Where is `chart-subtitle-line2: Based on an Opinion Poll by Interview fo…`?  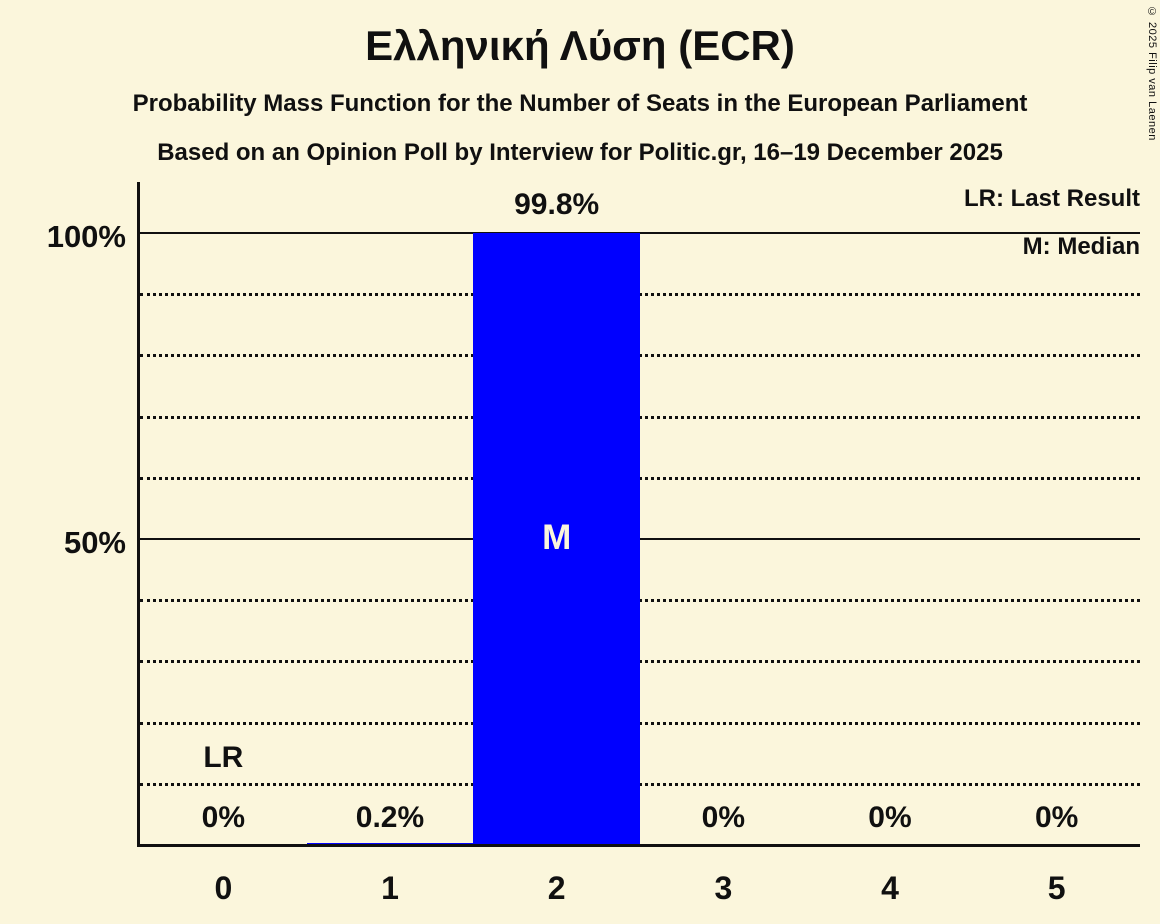 chart-subtitle-line2: Based on an Opinion Poll by Interview fo… is located at coordinates (580, 152).